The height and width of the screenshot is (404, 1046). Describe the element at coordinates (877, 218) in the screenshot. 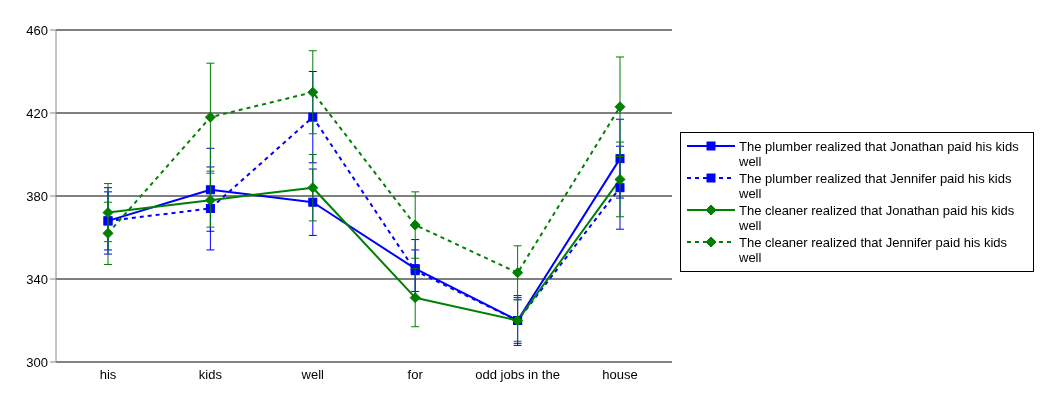

I see `legend-label: The cleaner realized that Jonathan paid his kids well` at that location.